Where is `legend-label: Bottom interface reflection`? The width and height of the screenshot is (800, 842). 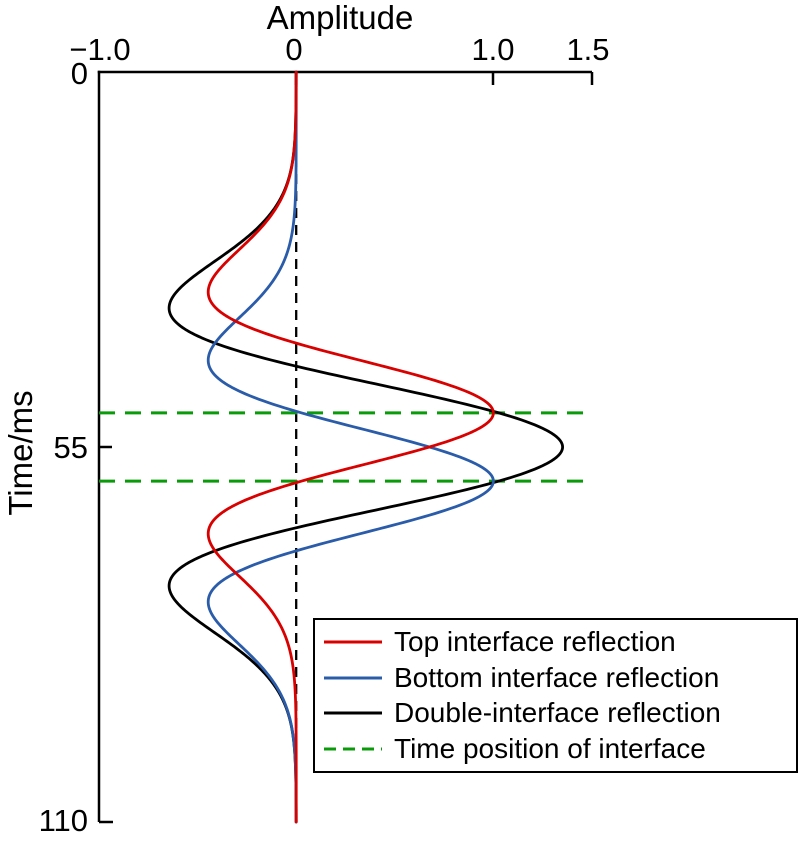
legend-label: Bottom interface reflection is located at coordinates (557, 677).